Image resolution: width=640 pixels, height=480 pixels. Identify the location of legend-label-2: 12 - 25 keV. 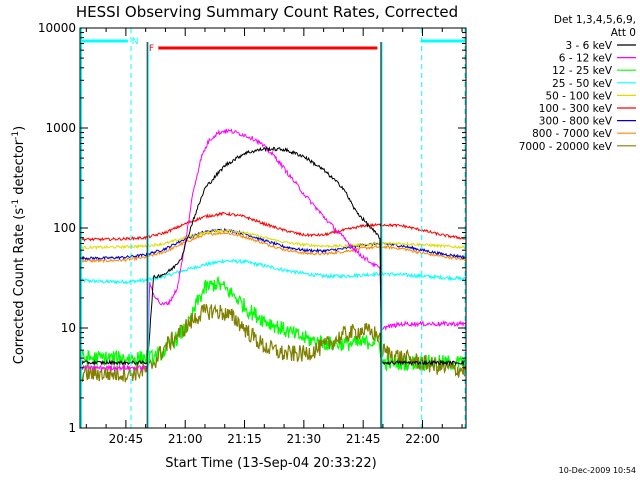
(582, 71).